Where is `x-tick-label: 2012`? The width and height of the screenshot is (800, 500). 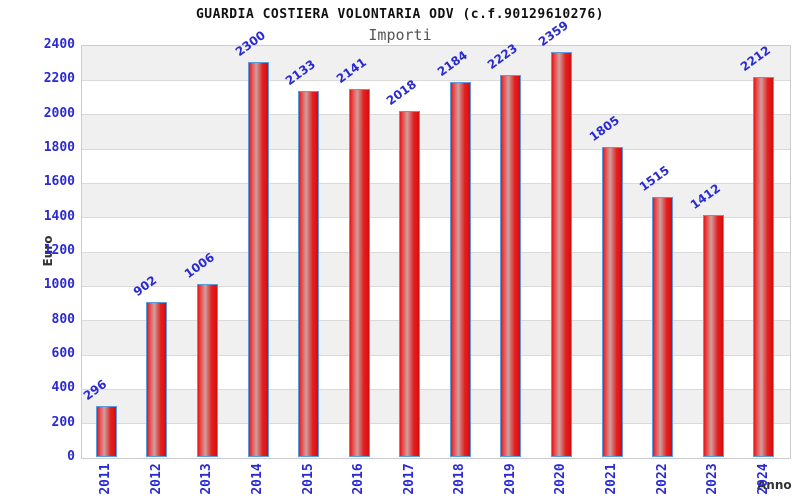
x-tick-label: 2012 is located at coordinates (156, 479).